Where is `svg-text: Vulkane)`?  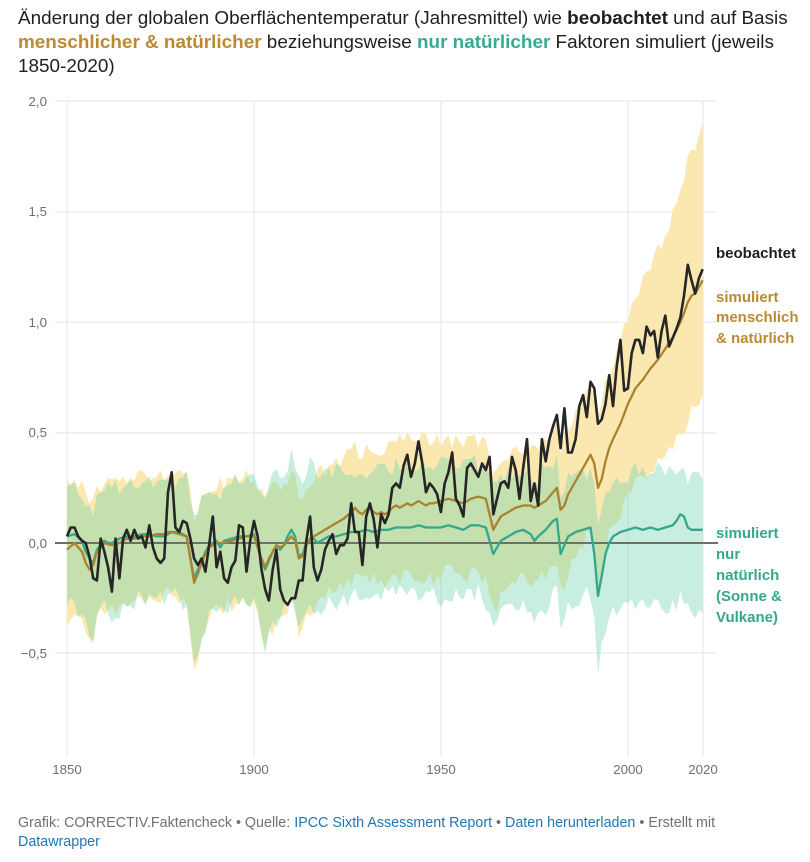
svg-text: Vulkane) is located at coordinates (747, 617).